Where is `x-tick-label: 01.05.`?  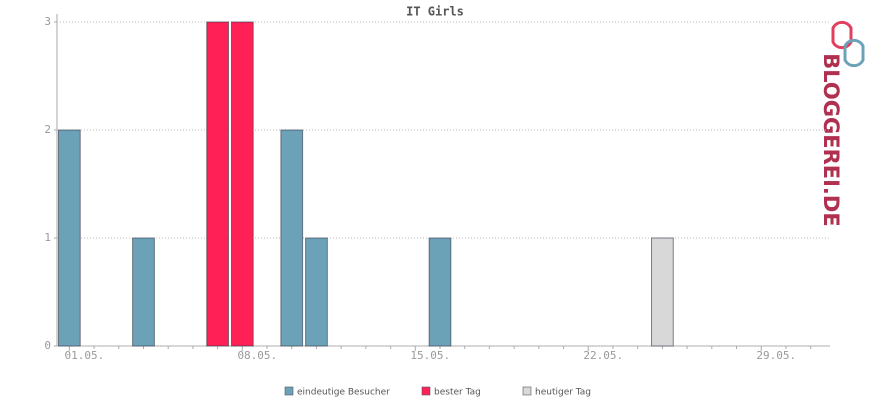
x-tick-label: 01.05. is located at coordinates (84, 355).